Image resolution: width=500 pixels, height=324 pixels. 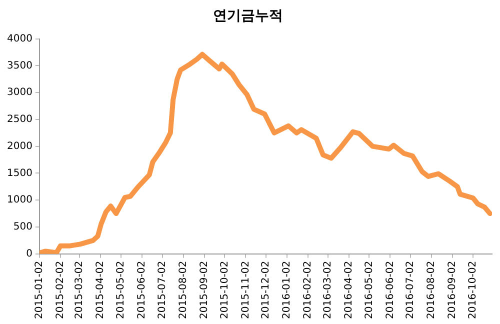 I want to click on x-tick-label: 2015-02-02, so click(x=60, y=290).